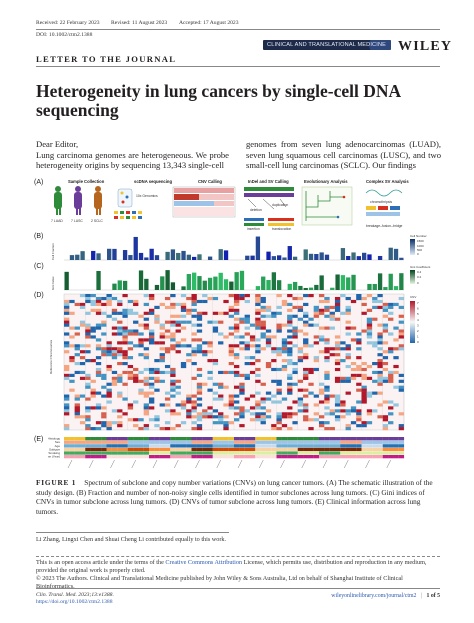  What do you see at coordinates (229, 464) in the screenshot?
I see `panel-e-sample-ticks` at bounding box center [229, 464].